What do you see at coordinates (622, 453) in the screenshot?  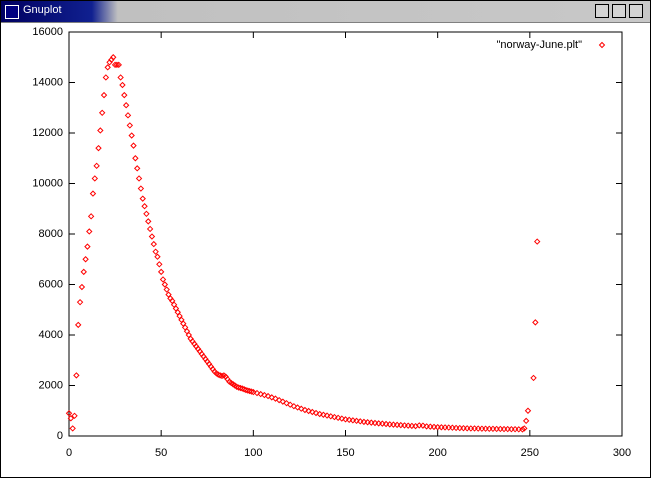 I see `x-tick-label: 300` at bounding box center [622, 453].